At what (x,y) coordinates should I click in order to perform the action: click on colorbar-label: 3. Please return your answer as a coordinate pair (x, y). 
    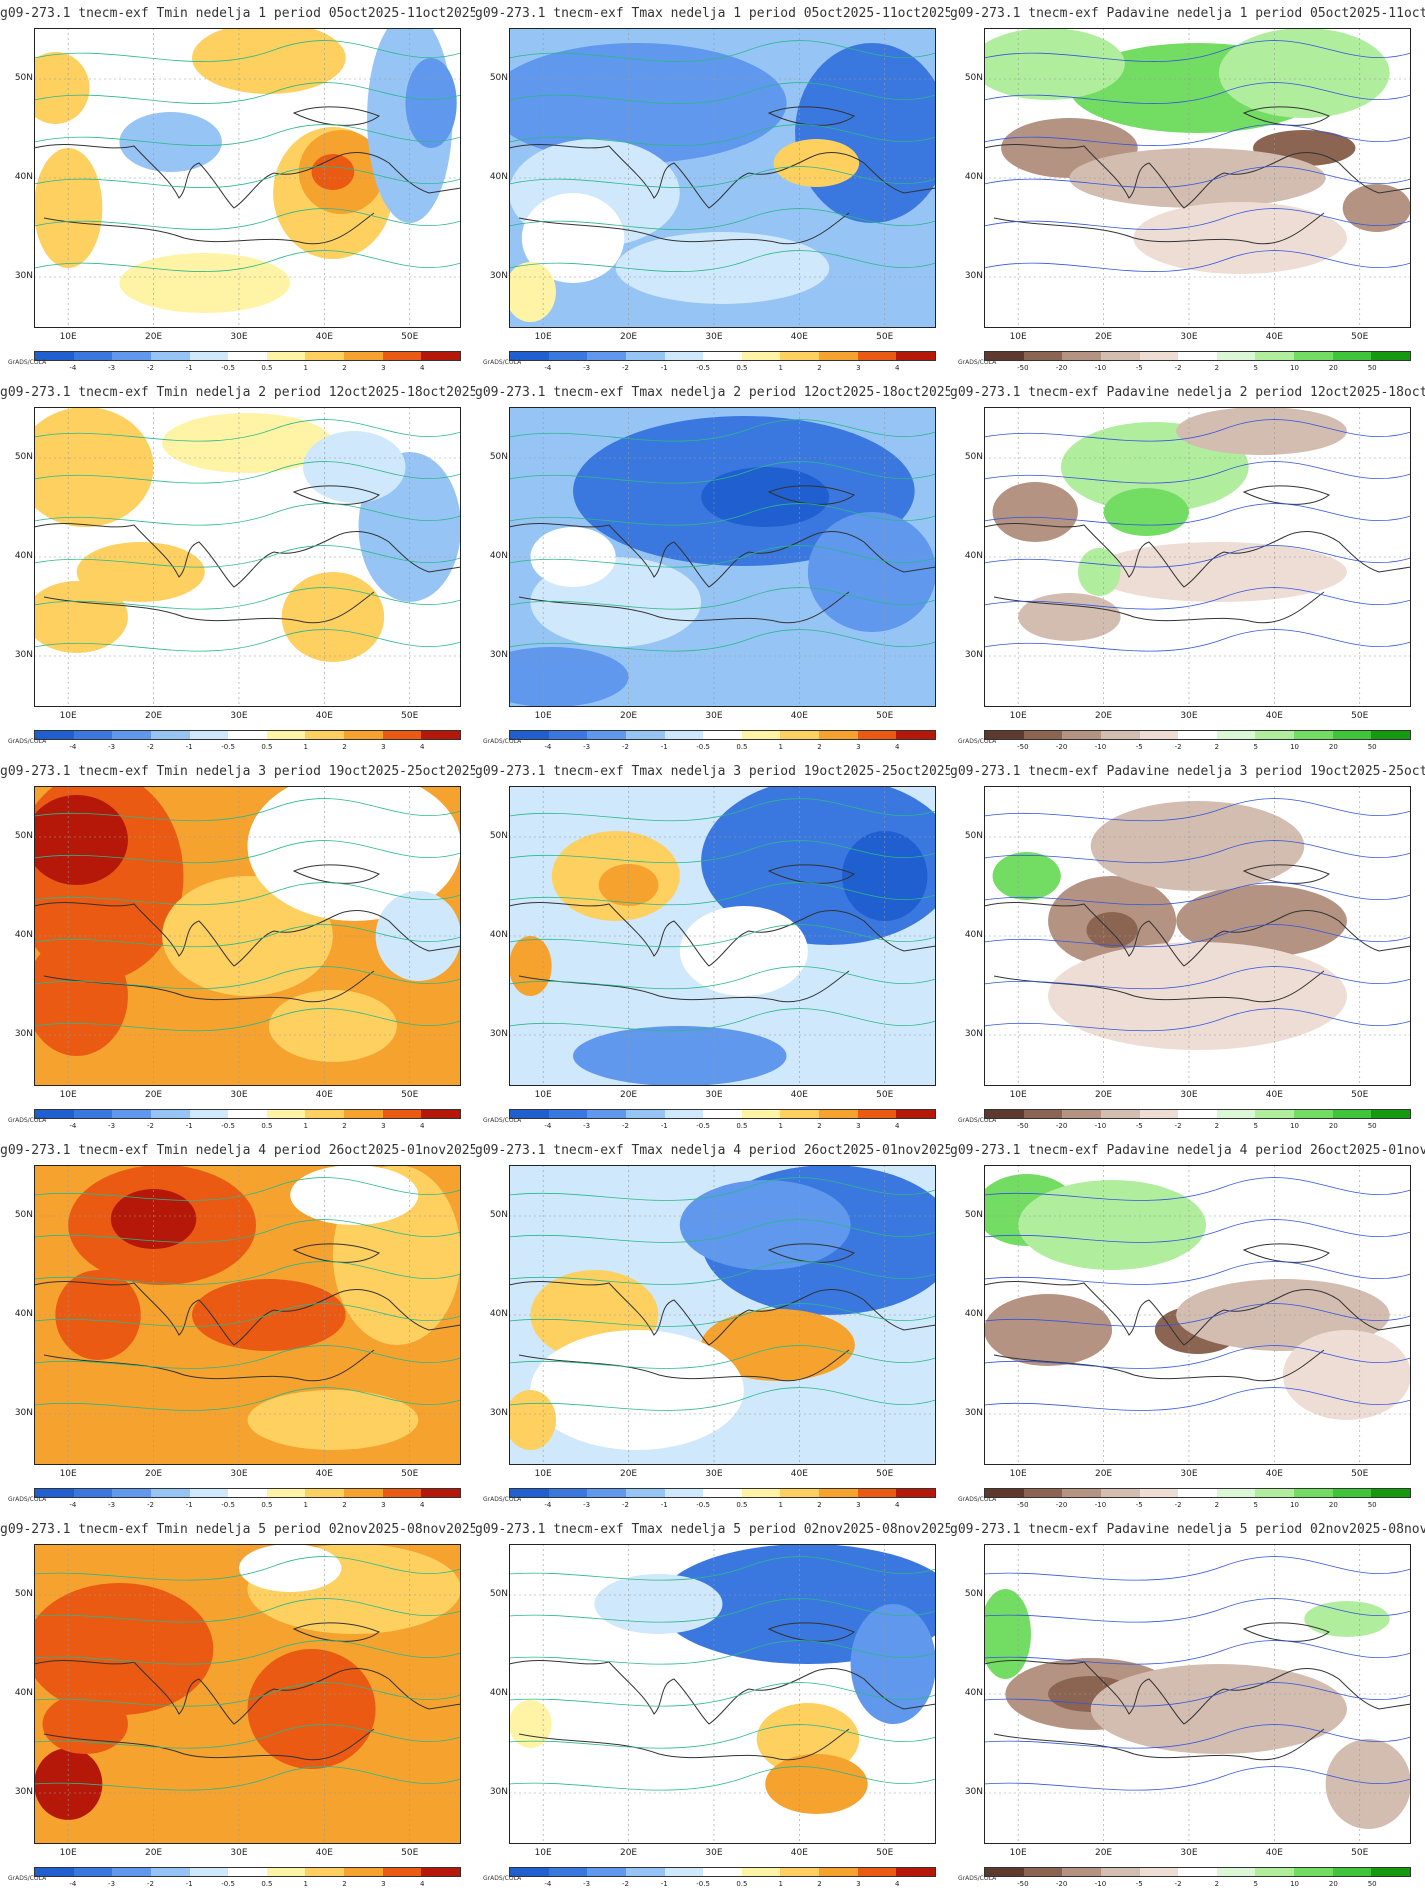
    Looking at the image, I should click on (858, 368).